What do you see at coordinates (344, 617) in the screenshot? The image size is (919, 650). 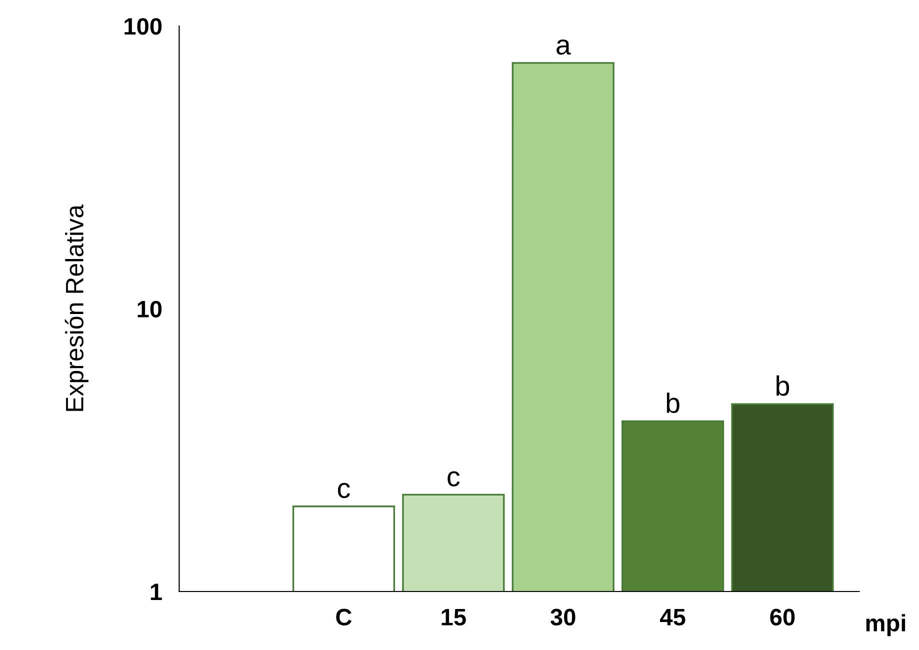 I see `x-tick-label: C` at bounding box center [344, 617].